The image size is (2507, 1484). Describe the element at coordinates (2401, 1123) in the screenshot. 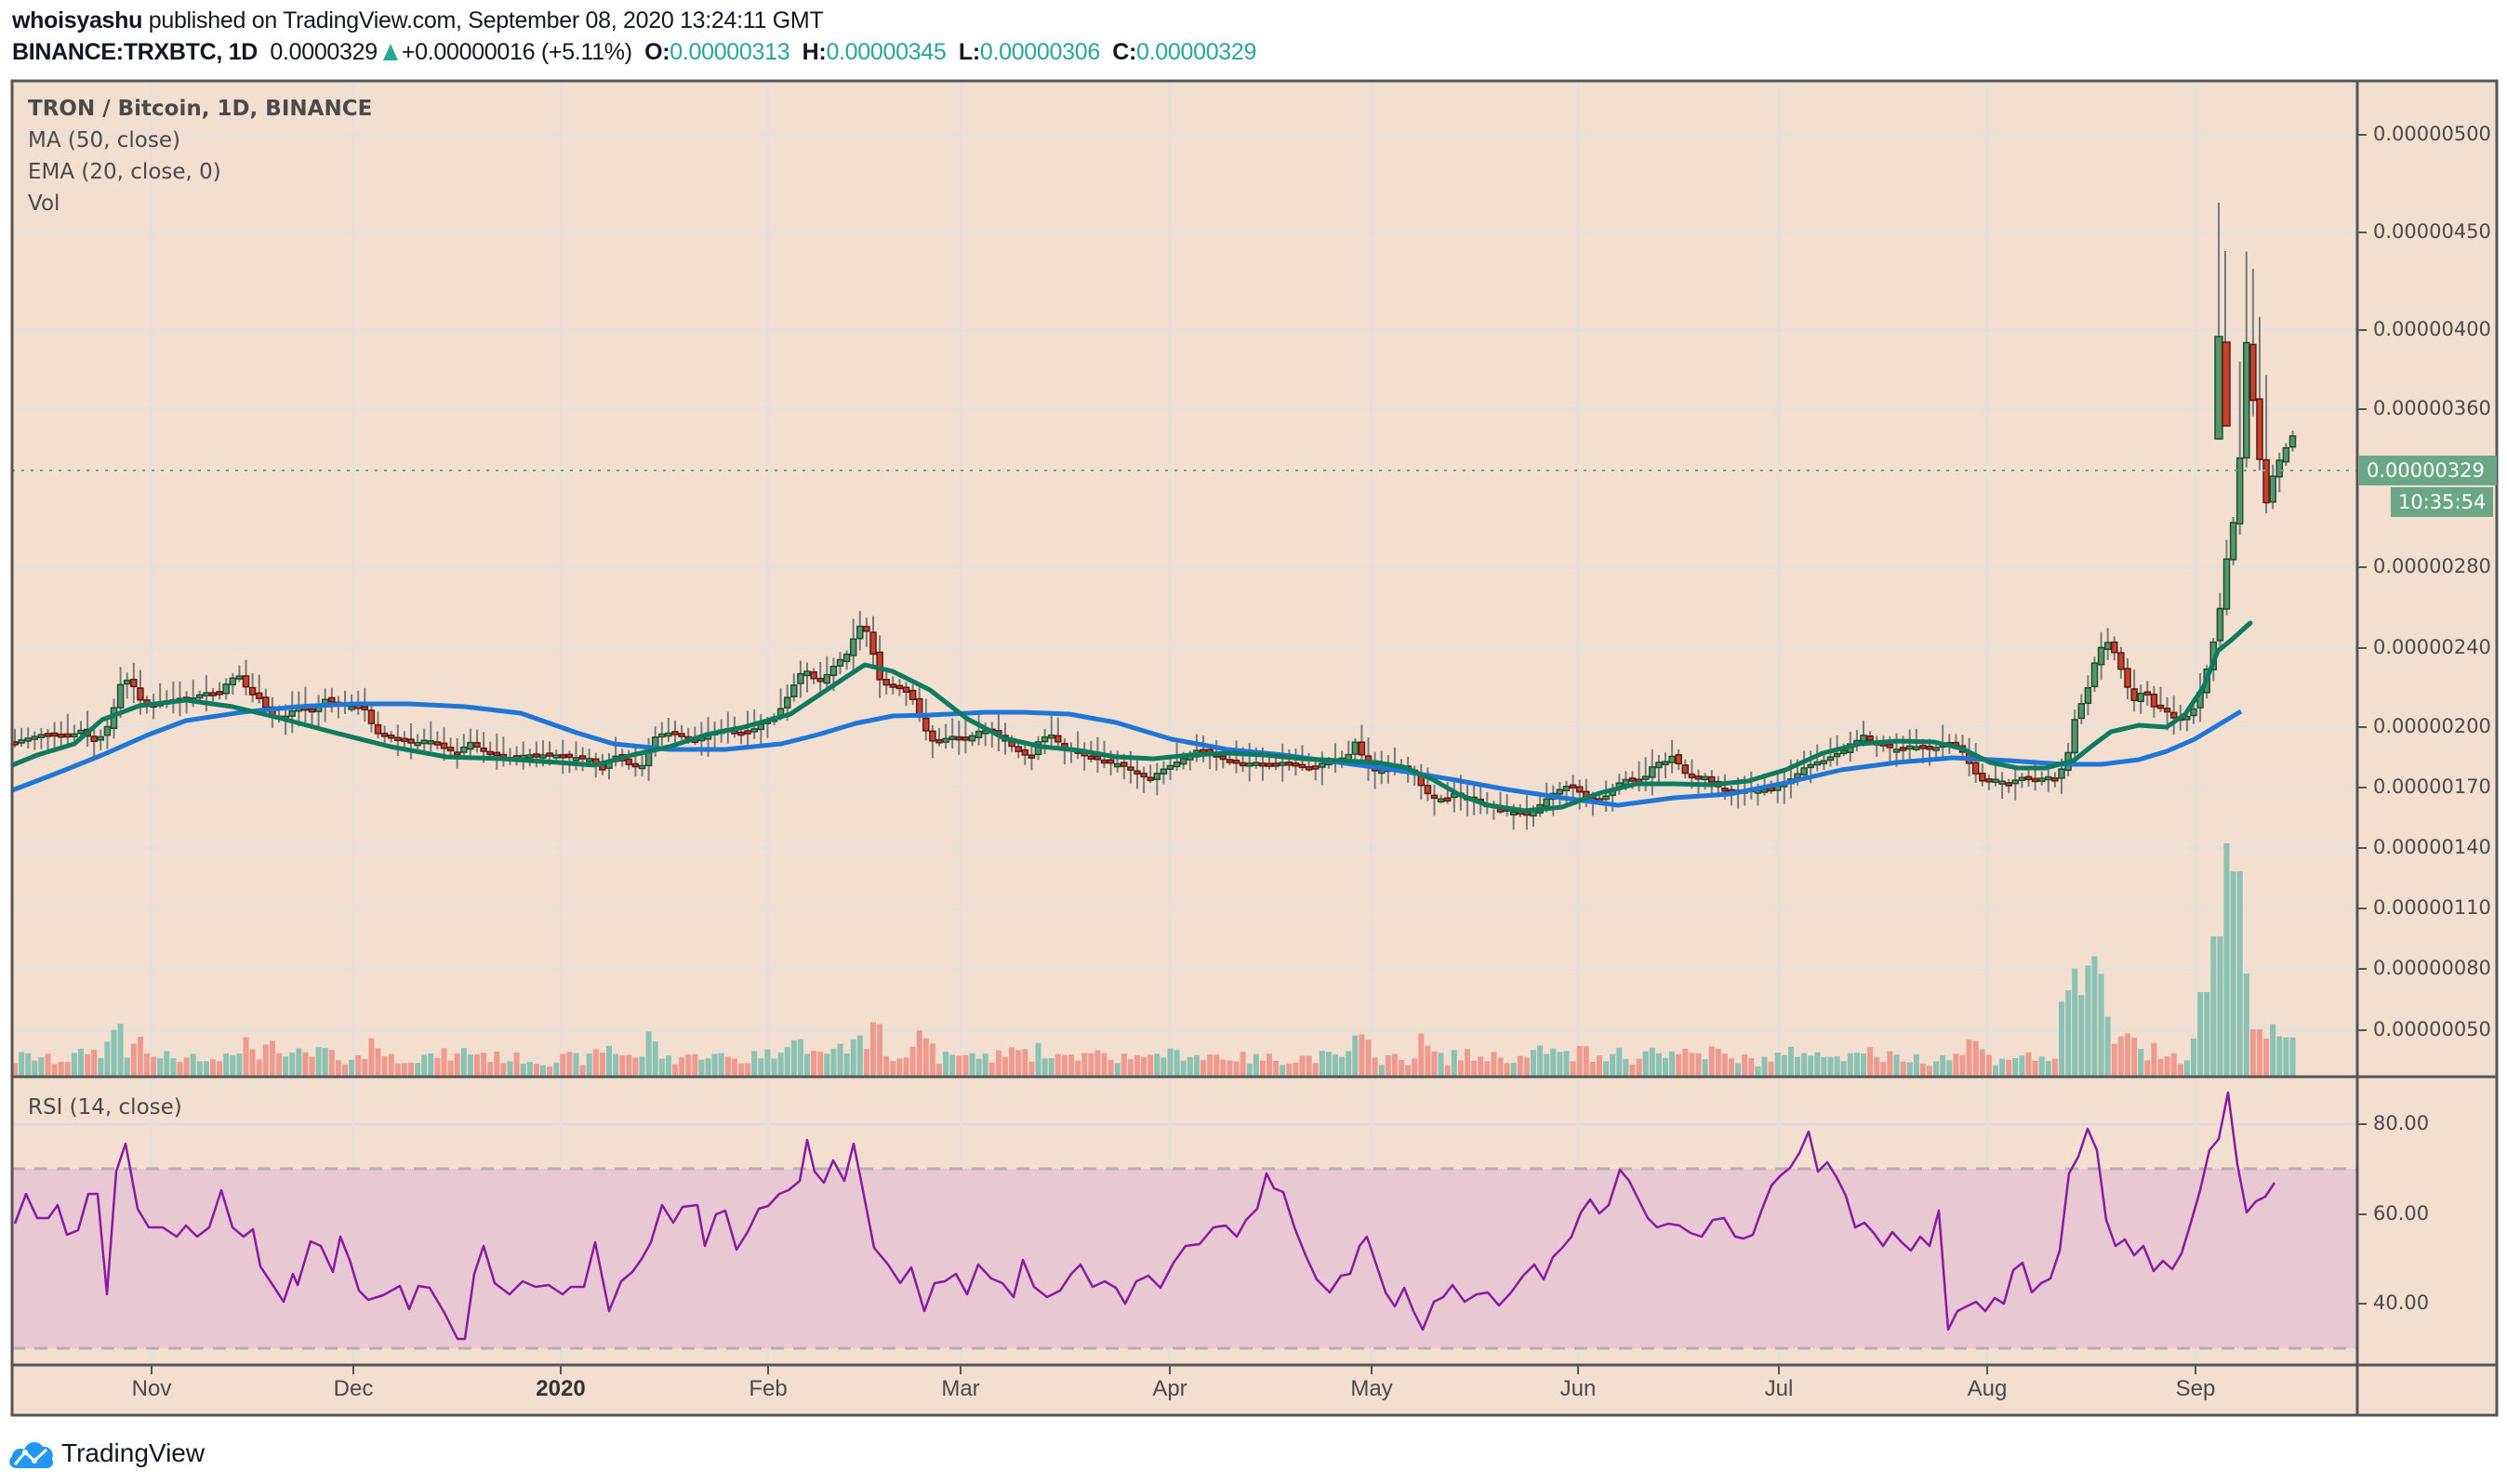

I see `rsi-axis-label: 80.00` at that location.